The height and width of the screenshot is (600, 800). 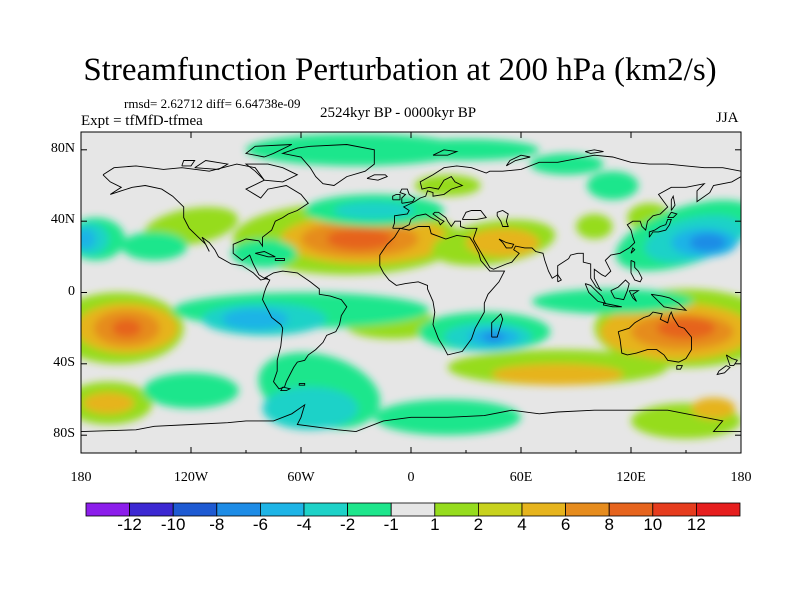 What do you see at coordinates (205, 222) in the screenshot?
I see `coastline-north-america` at bounding box center [205, 222].